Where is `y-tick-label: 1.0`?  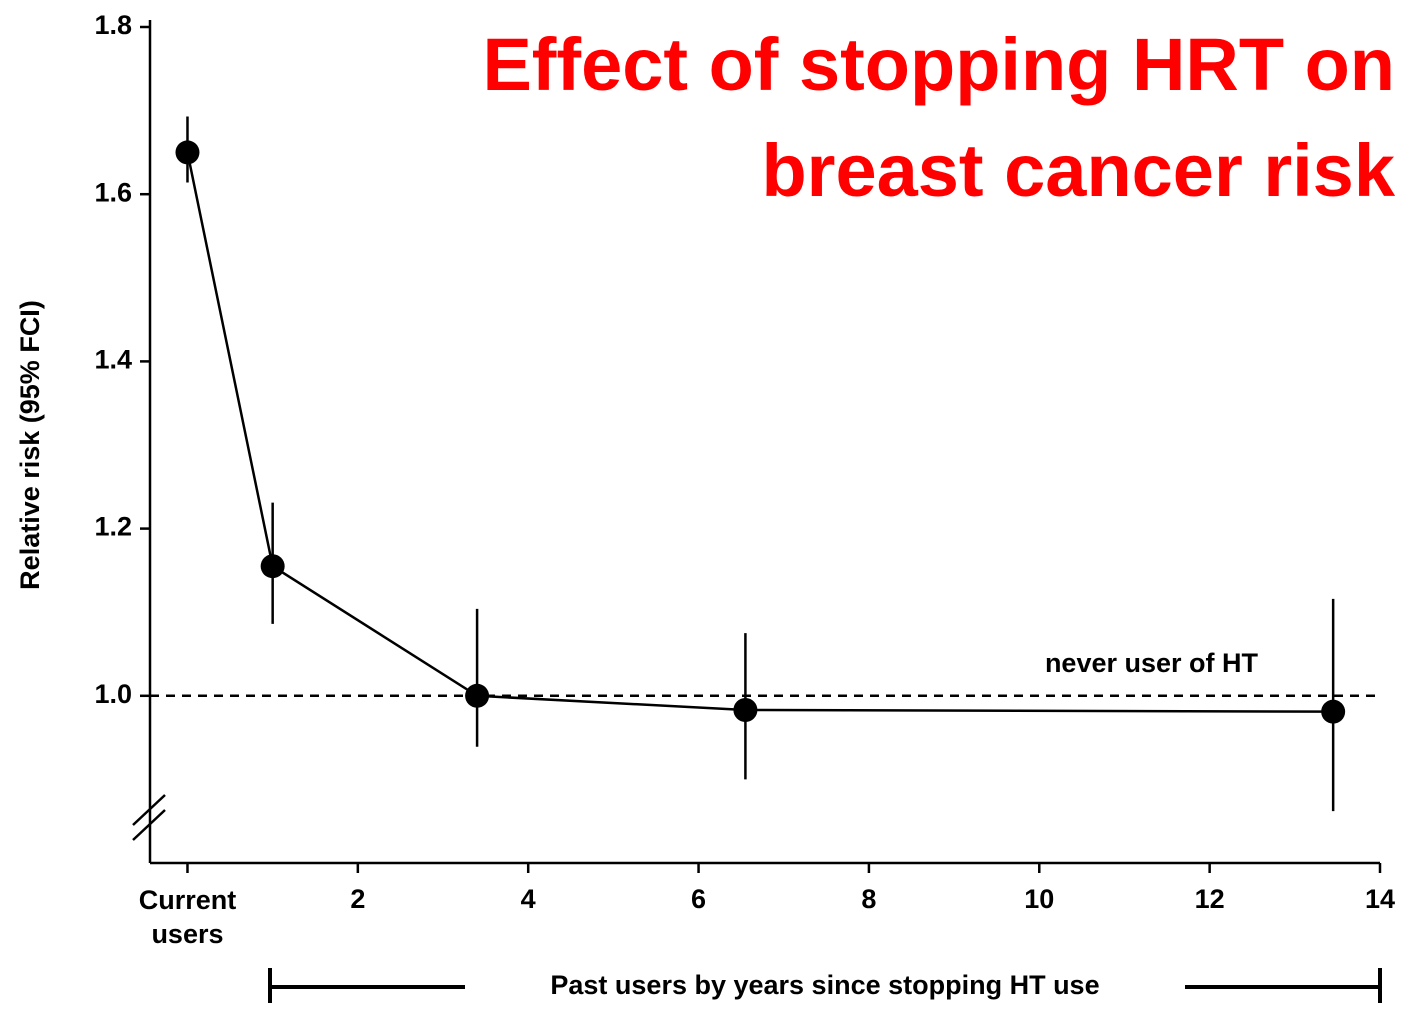 y-tick-label: 1.0 is located at coordinates (113, 694).